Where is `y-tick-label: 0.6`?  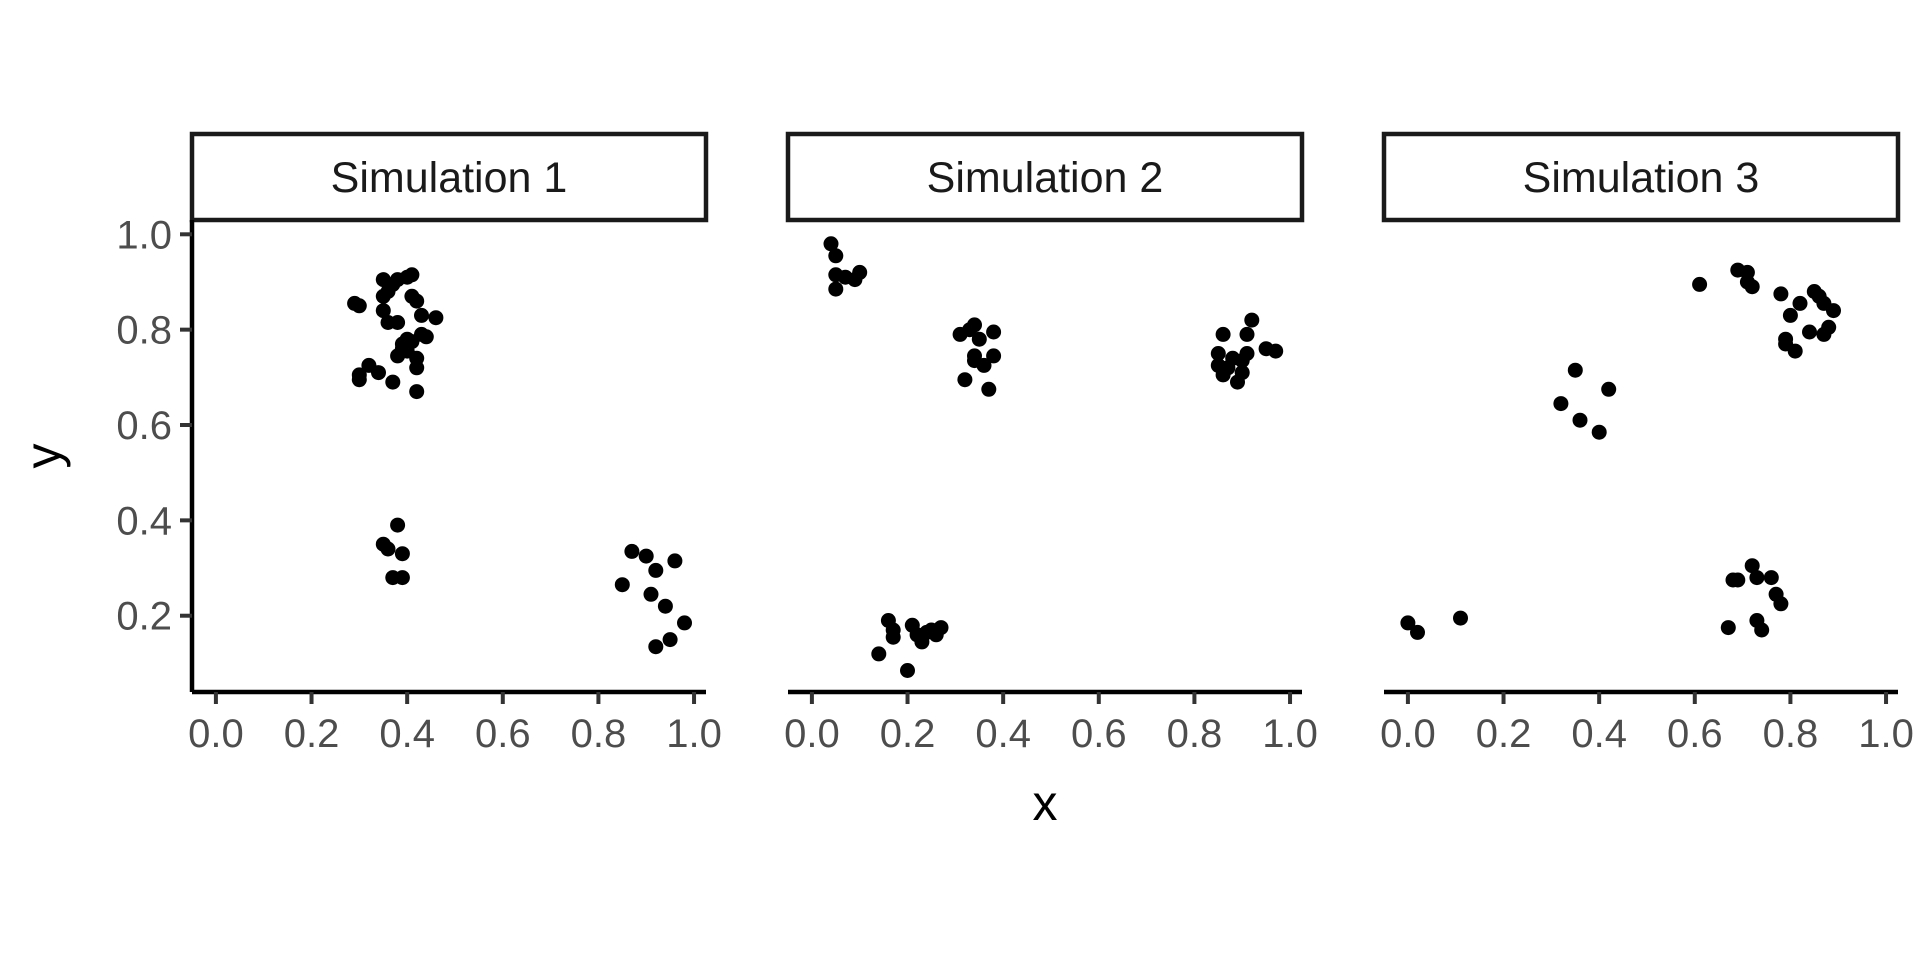
y-tick-label: 0.6 is located at coordinates (144, 426).